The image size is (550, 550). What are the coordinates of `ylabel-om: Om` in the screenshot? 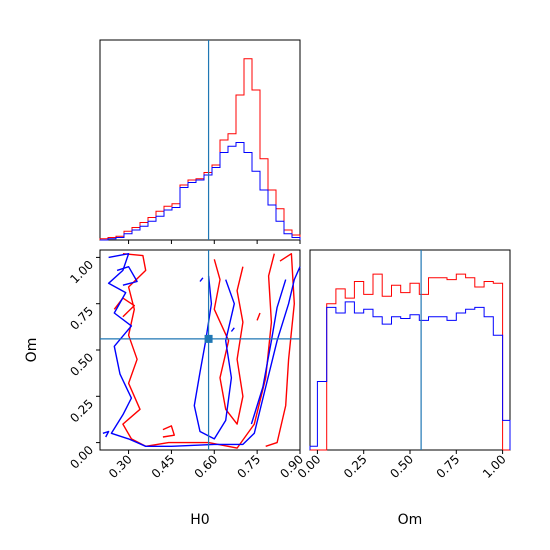 It's located at (32, 350).